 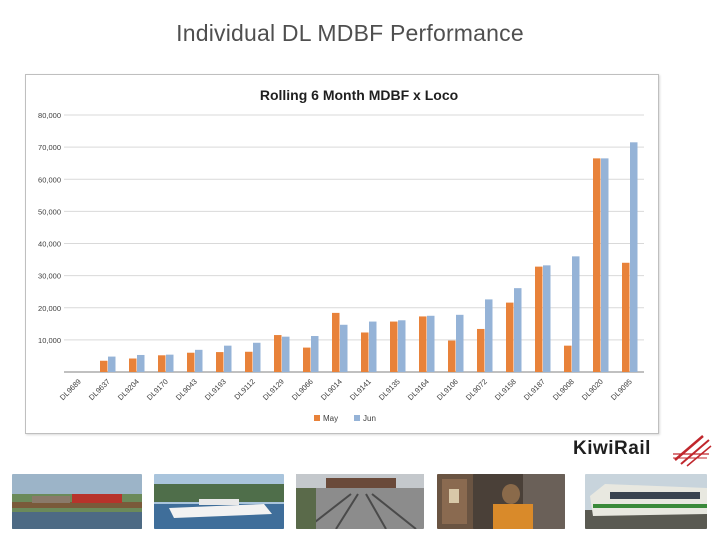 I want to click on bar-may-dl9106, so click(x=452, y=356).